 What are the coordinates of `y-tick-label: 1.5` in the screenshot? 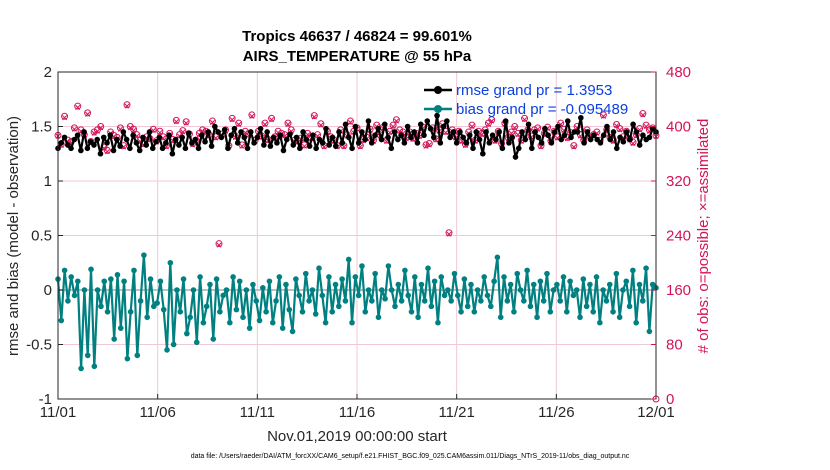 It's located at (41, 127).